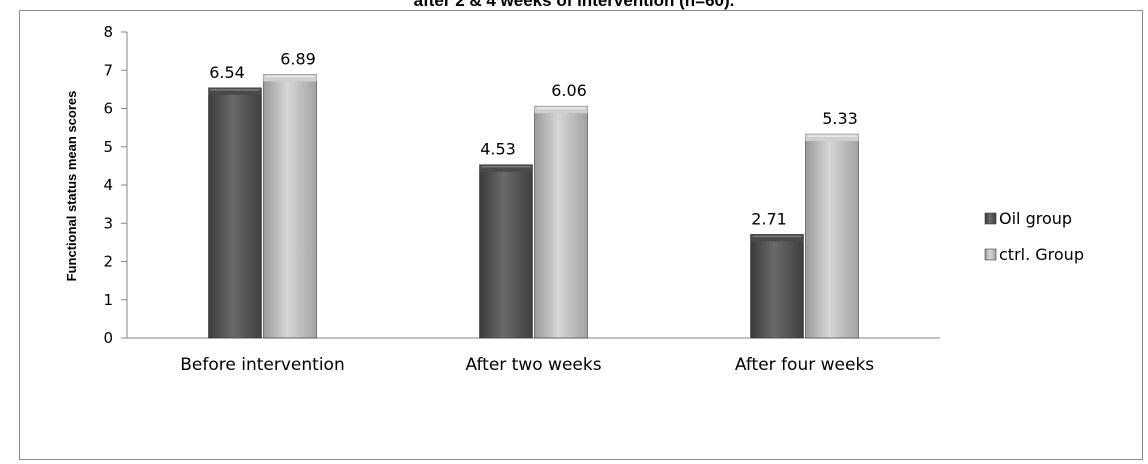 The height and width of the screenshot is (464, 1148). What do you see at coordinates (71, 186) in the screenshot?
I see `y-axis-label: Functional status mean scores` at bounding box center [71, 186].